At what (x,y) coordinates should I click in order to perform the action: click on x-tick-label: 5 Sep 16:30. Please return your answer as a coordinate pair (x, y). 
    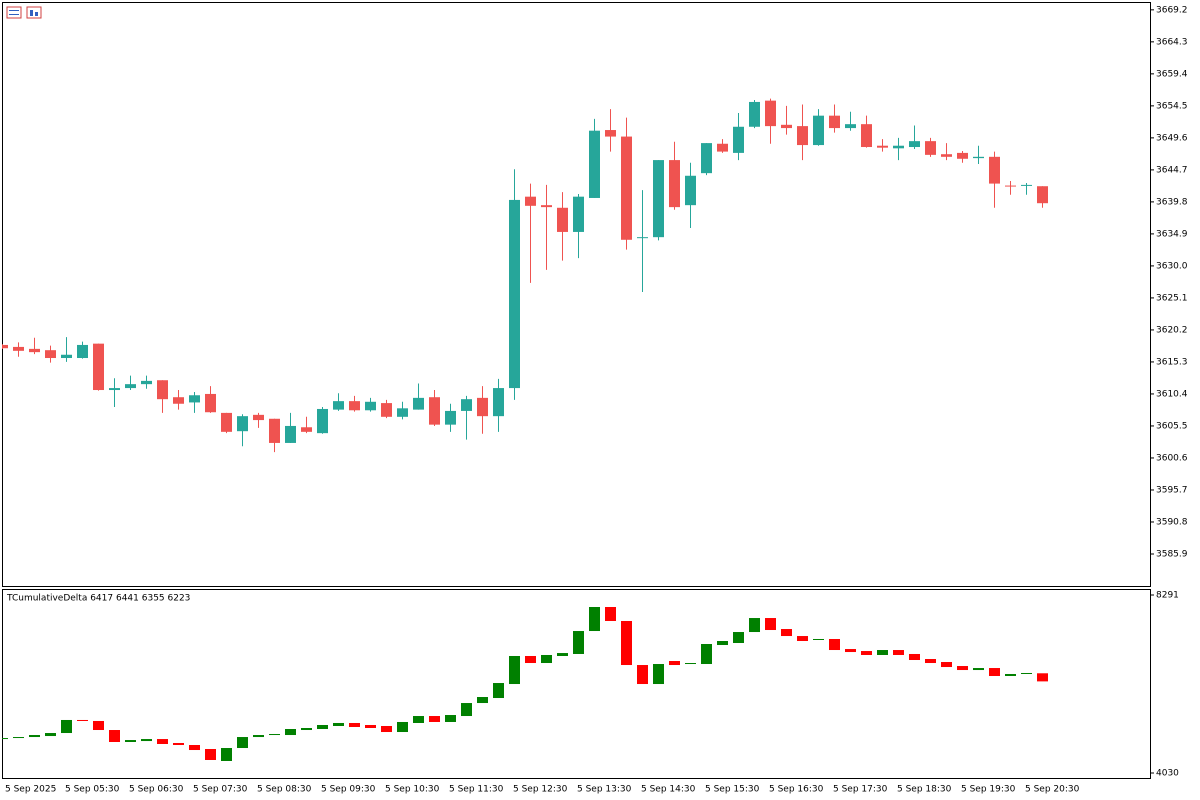
    Looking at the image, I should click on (796, 790).